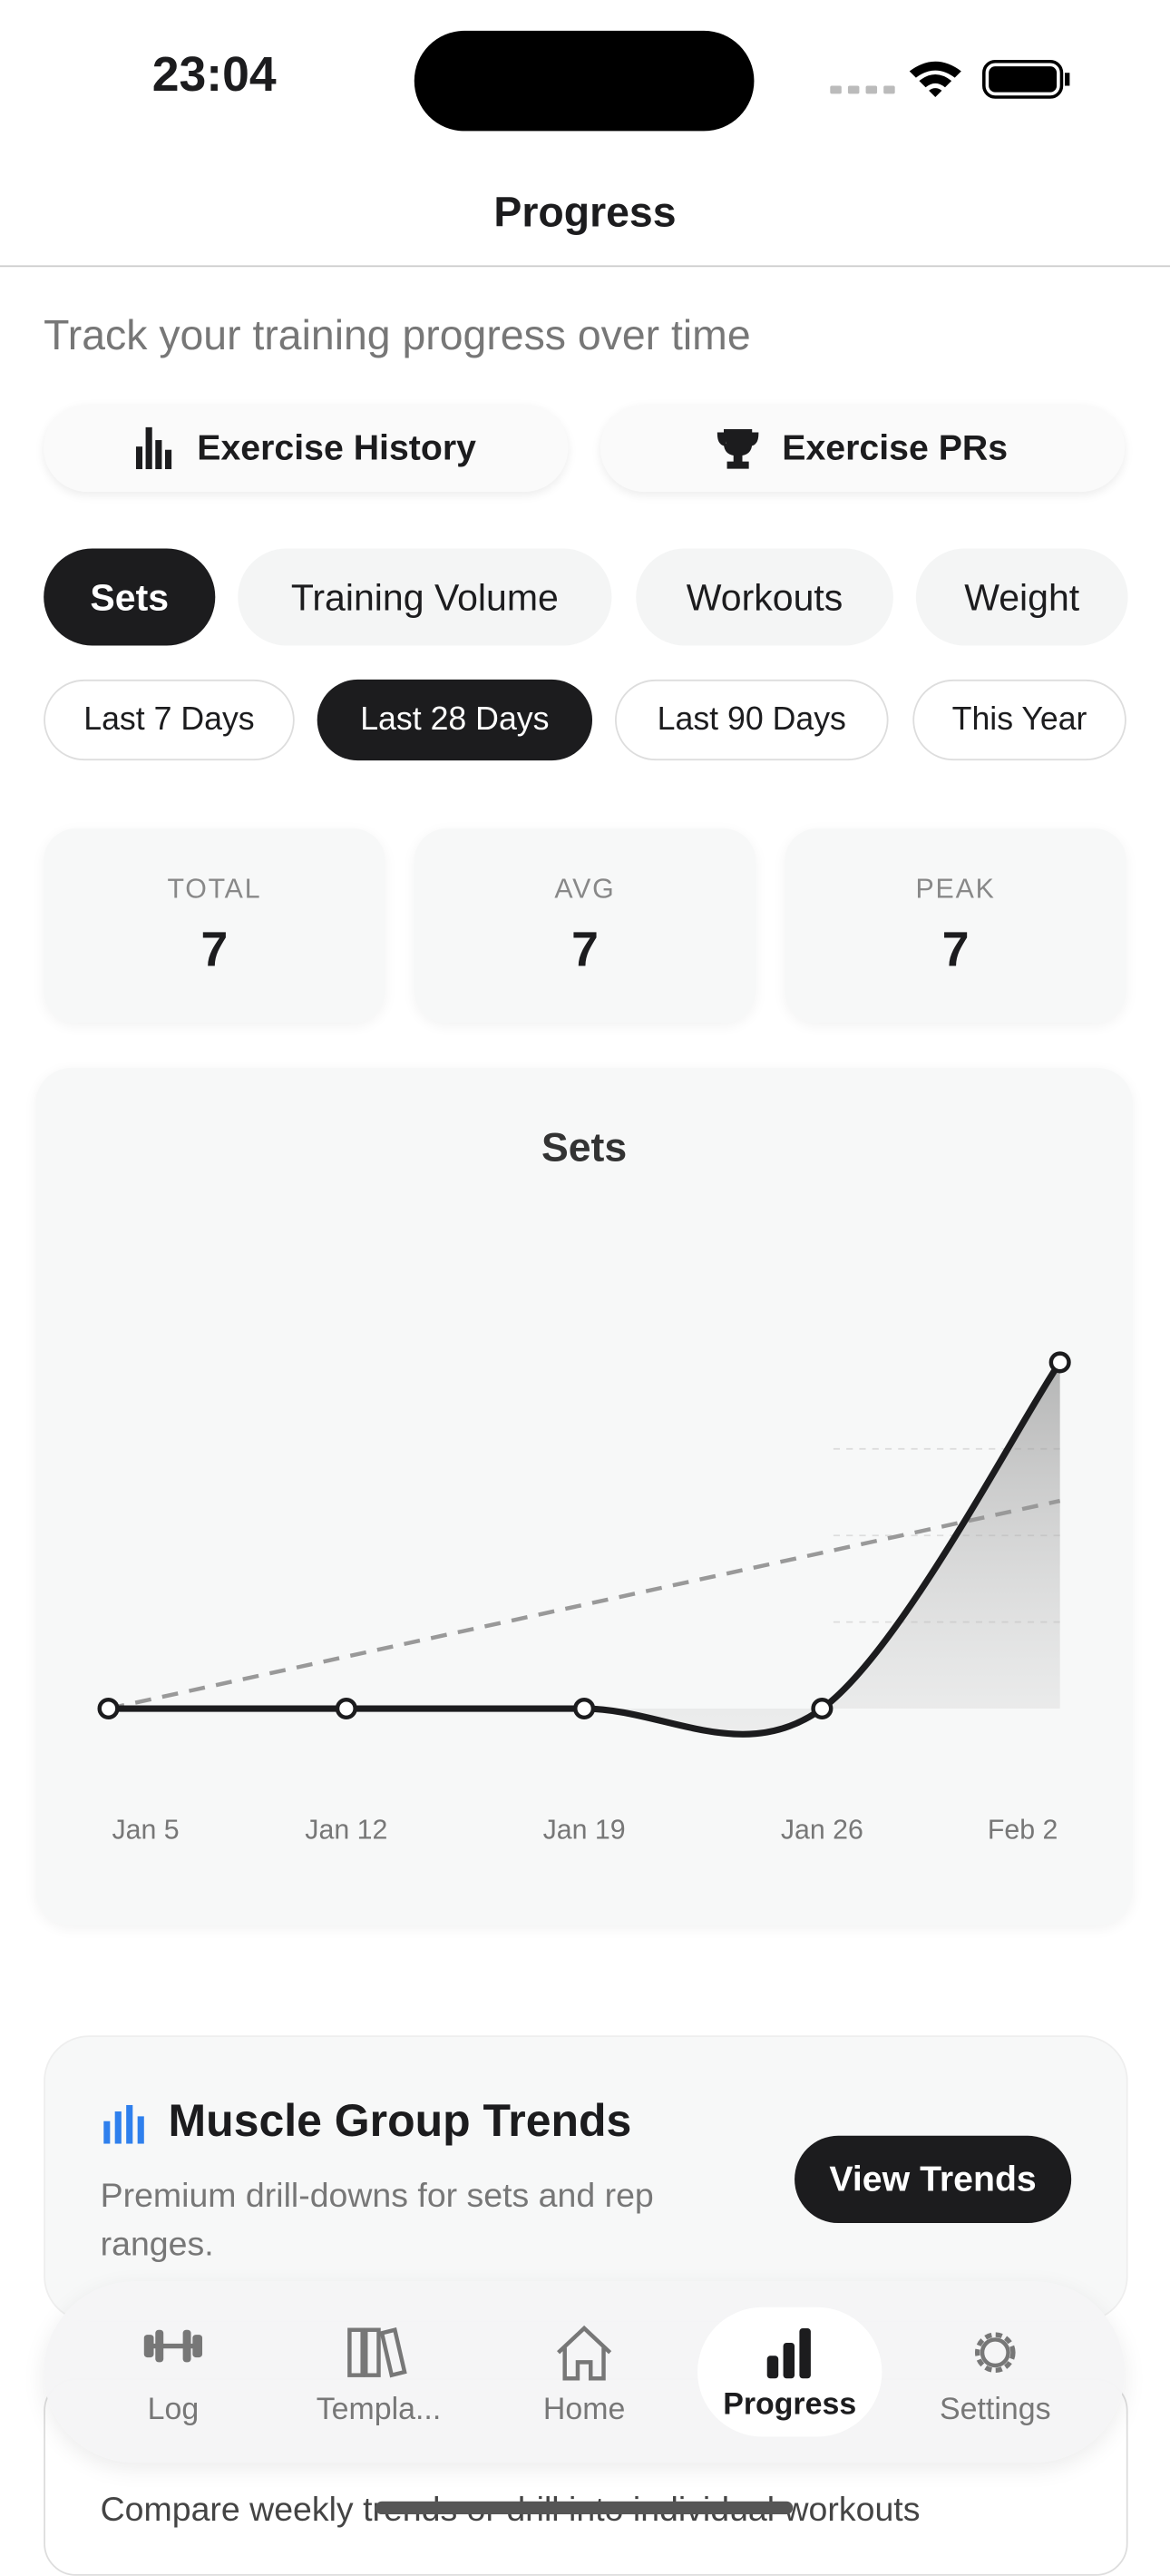 This screenshot has width=1170, height=2576. I want to click on subtitle: Track your training progress over time, so click(397, 334).